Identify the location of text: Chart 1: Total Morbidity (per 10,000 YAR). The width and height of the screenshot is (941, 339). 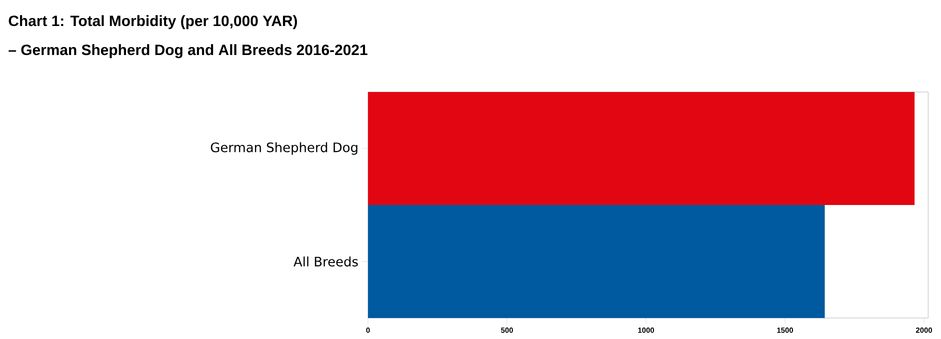
(152, 22).